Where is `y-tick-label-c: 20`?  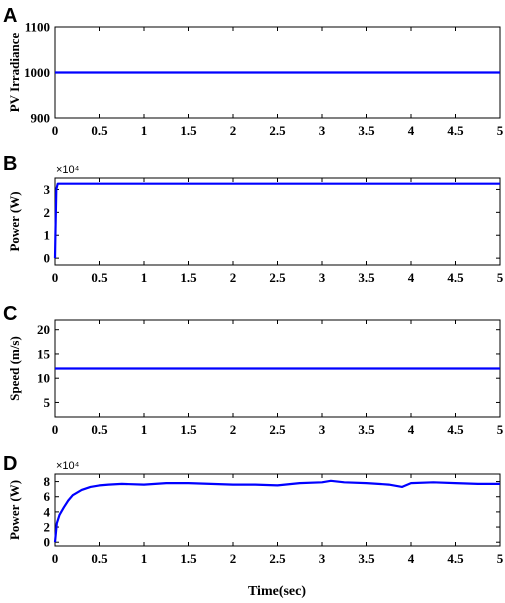
y-tick-label-c: 20 is located at coordinates (43, 329).